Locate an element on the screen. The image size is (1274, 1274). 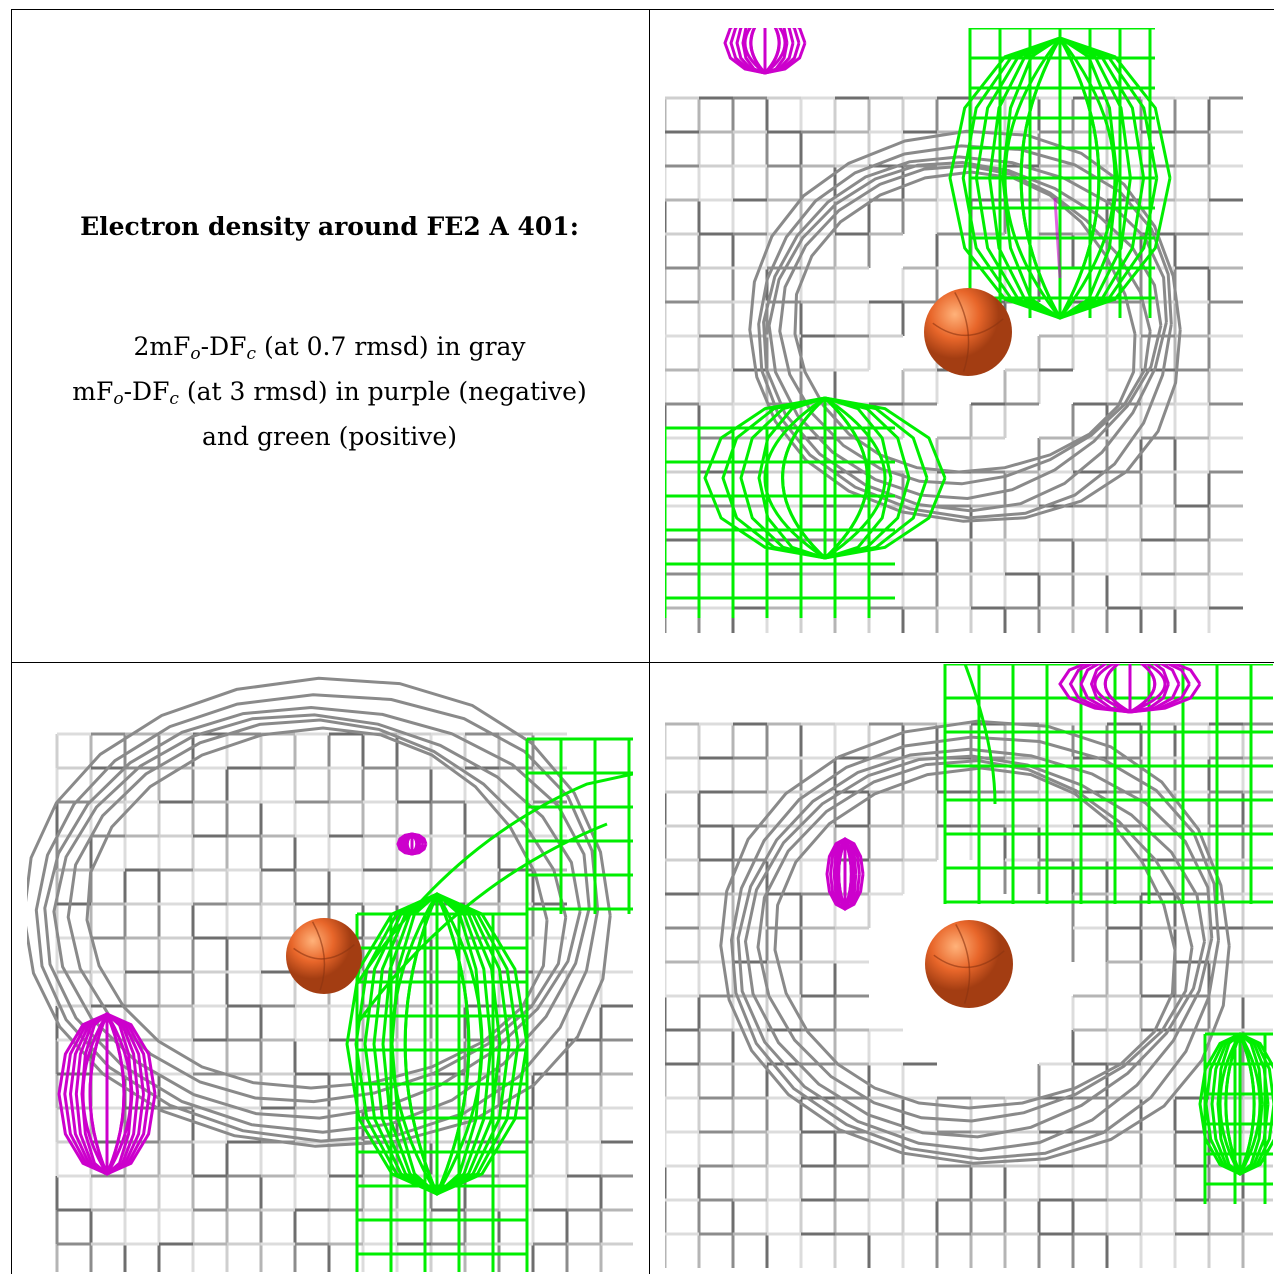
table-border-center is located at coordinates (649, 641).